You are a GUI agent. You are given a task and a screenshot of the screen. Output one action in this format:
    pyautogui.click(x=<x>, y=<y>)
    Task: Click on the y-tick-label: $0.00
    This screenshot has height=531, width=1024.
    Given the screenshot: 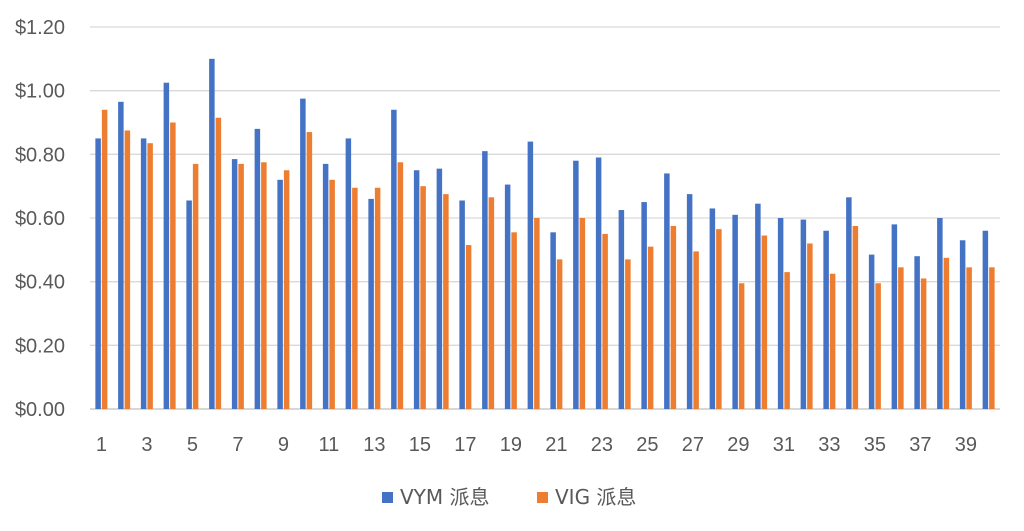 What is the action you would take?
    pyautogui.click(x=40, y=410)
    